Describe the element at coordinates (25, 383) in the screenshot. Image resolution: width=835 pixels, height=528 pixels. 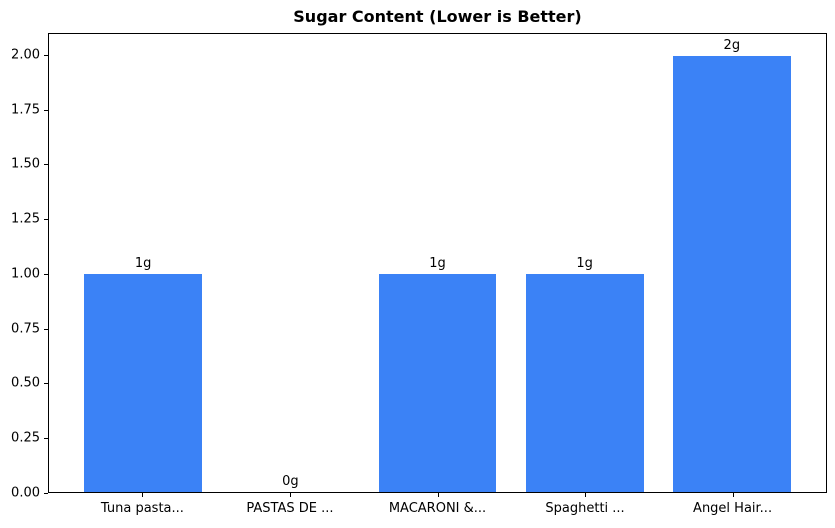
I see `y-tick-label: 0.50` at that location.